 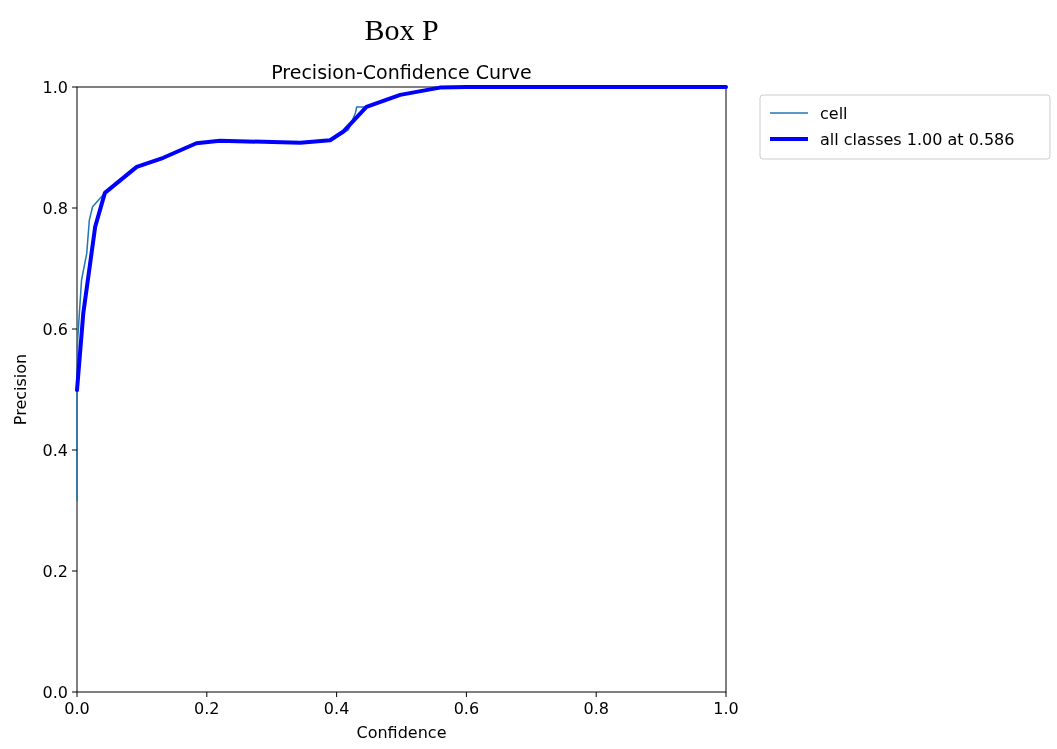 What do you see at coordinates (401, 29) in the screenshot?
I see `chart-title: Box P` at bounding box center [401, 29].